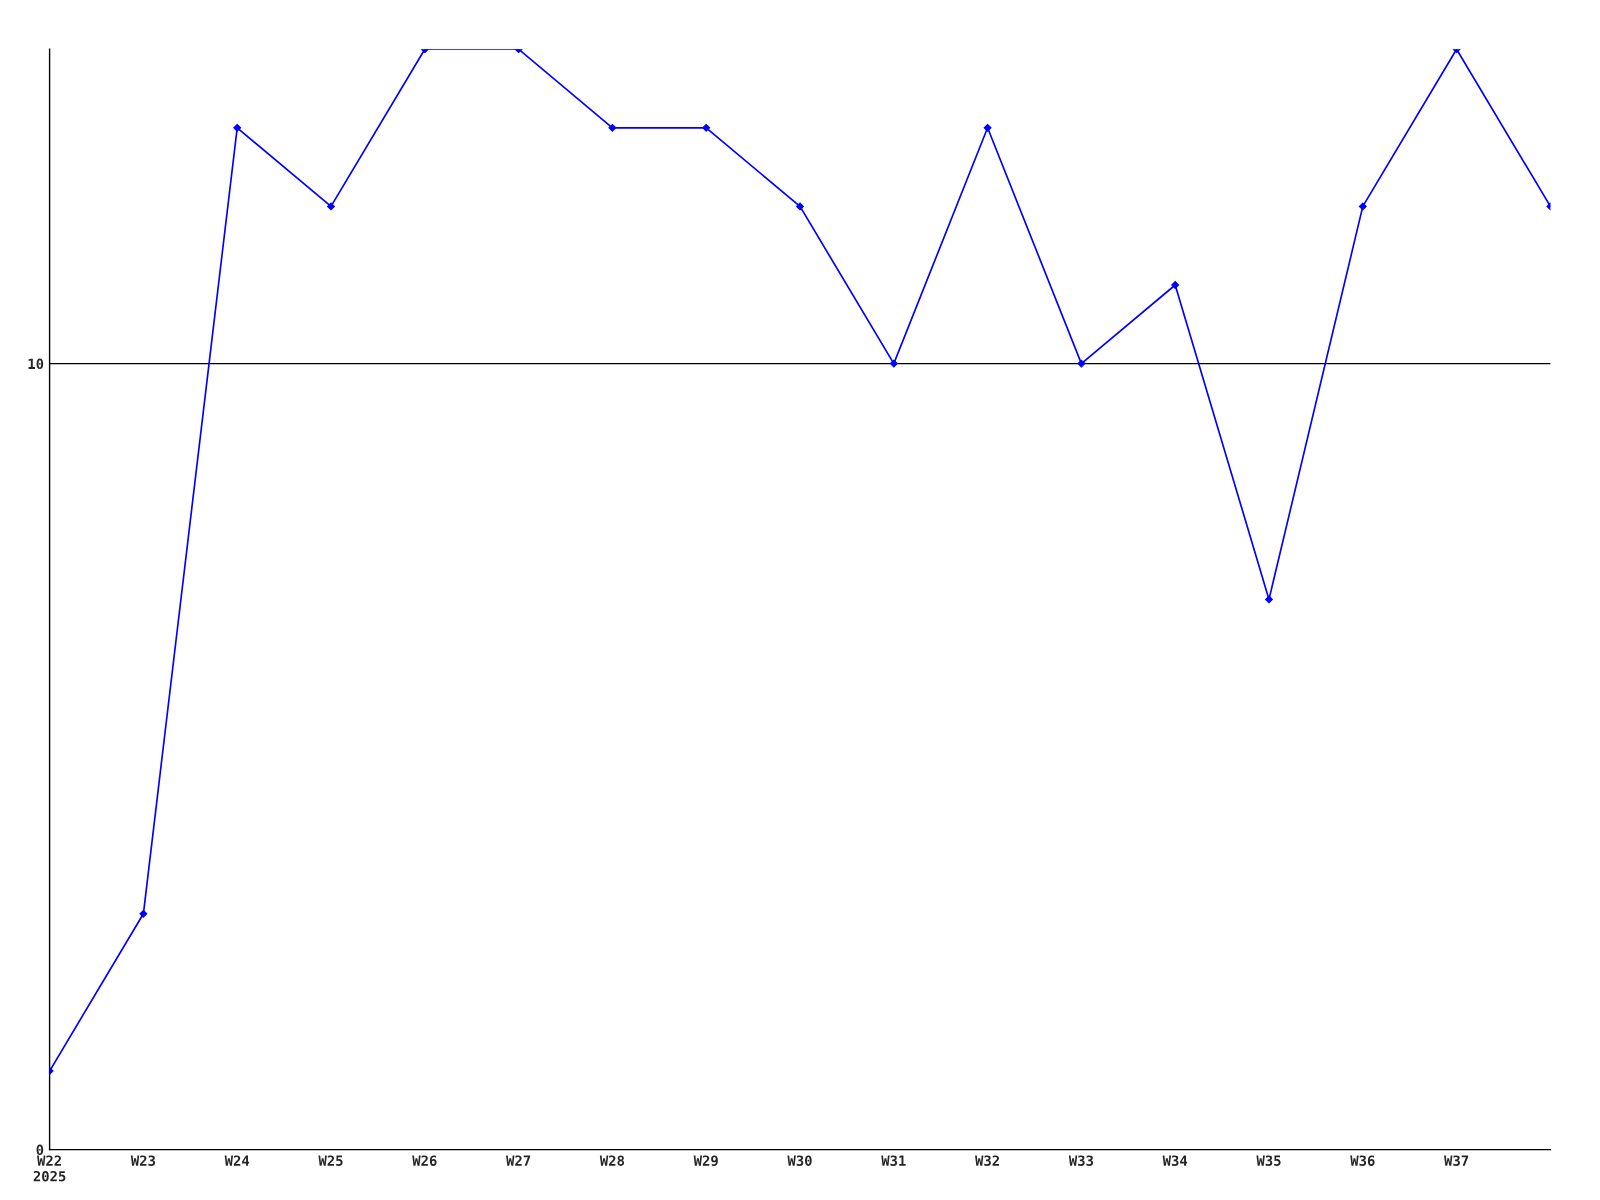  Describe the element at coordinates (612, 1160) in the screenshot. I see `x-tick-label: W28` at that location.